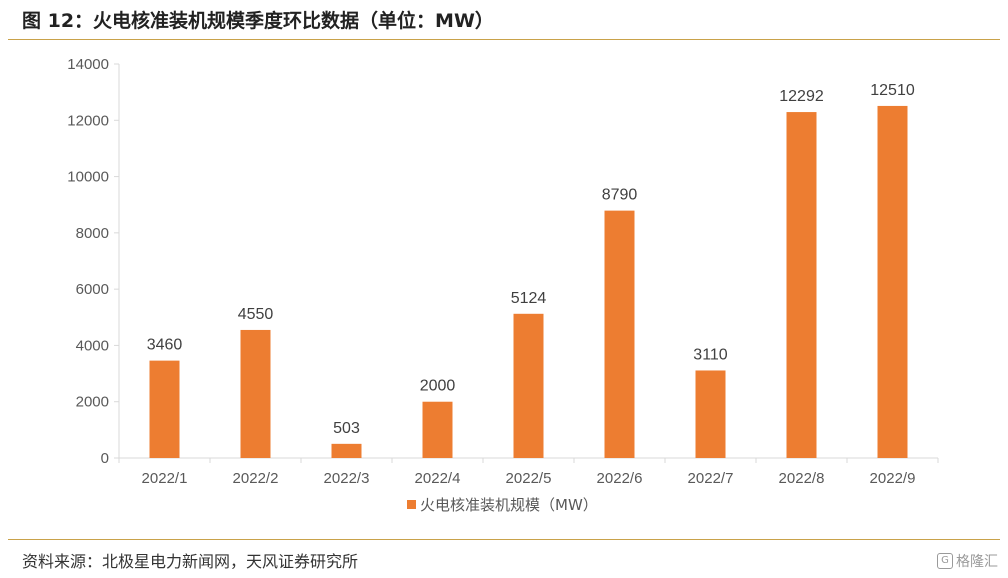  What do you see at coordinates (529, 298) in the screenshot?
I see `data-label: 5124` at bounding box center [529, 298].